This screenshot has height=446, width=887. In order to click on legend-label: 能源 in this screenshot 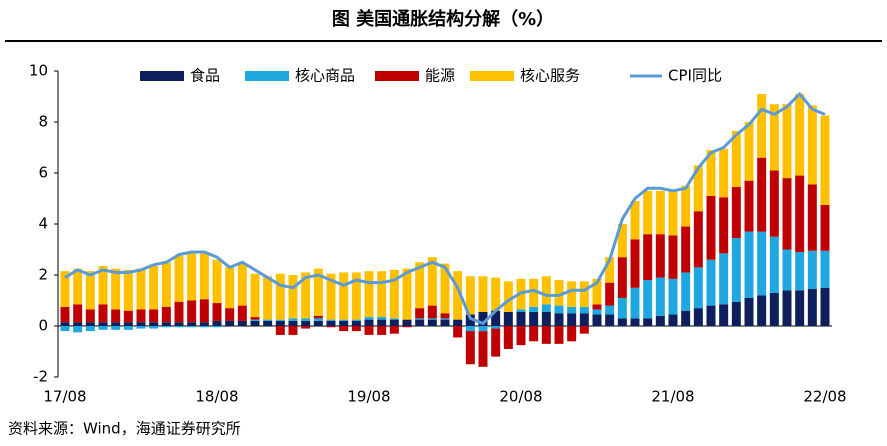, I will do `click(440, 76)`.